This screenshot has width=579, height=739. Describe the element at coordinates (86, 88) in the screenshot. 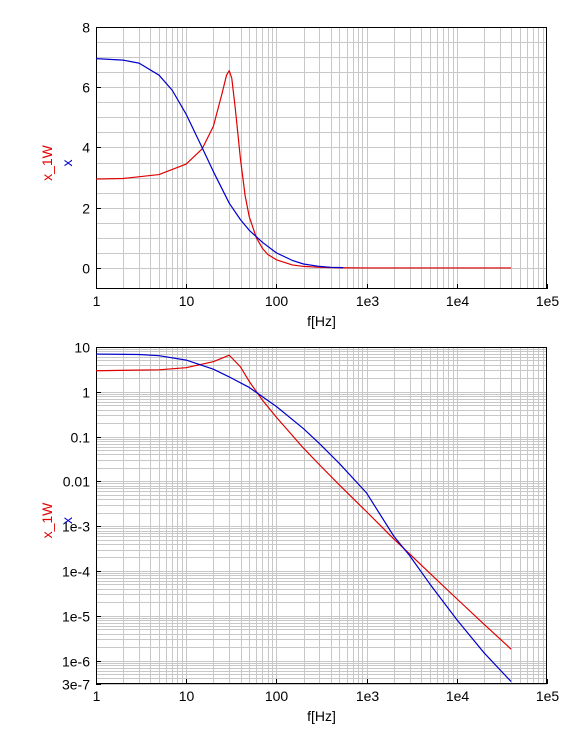

I see `y-tick-label: 6` at that location.